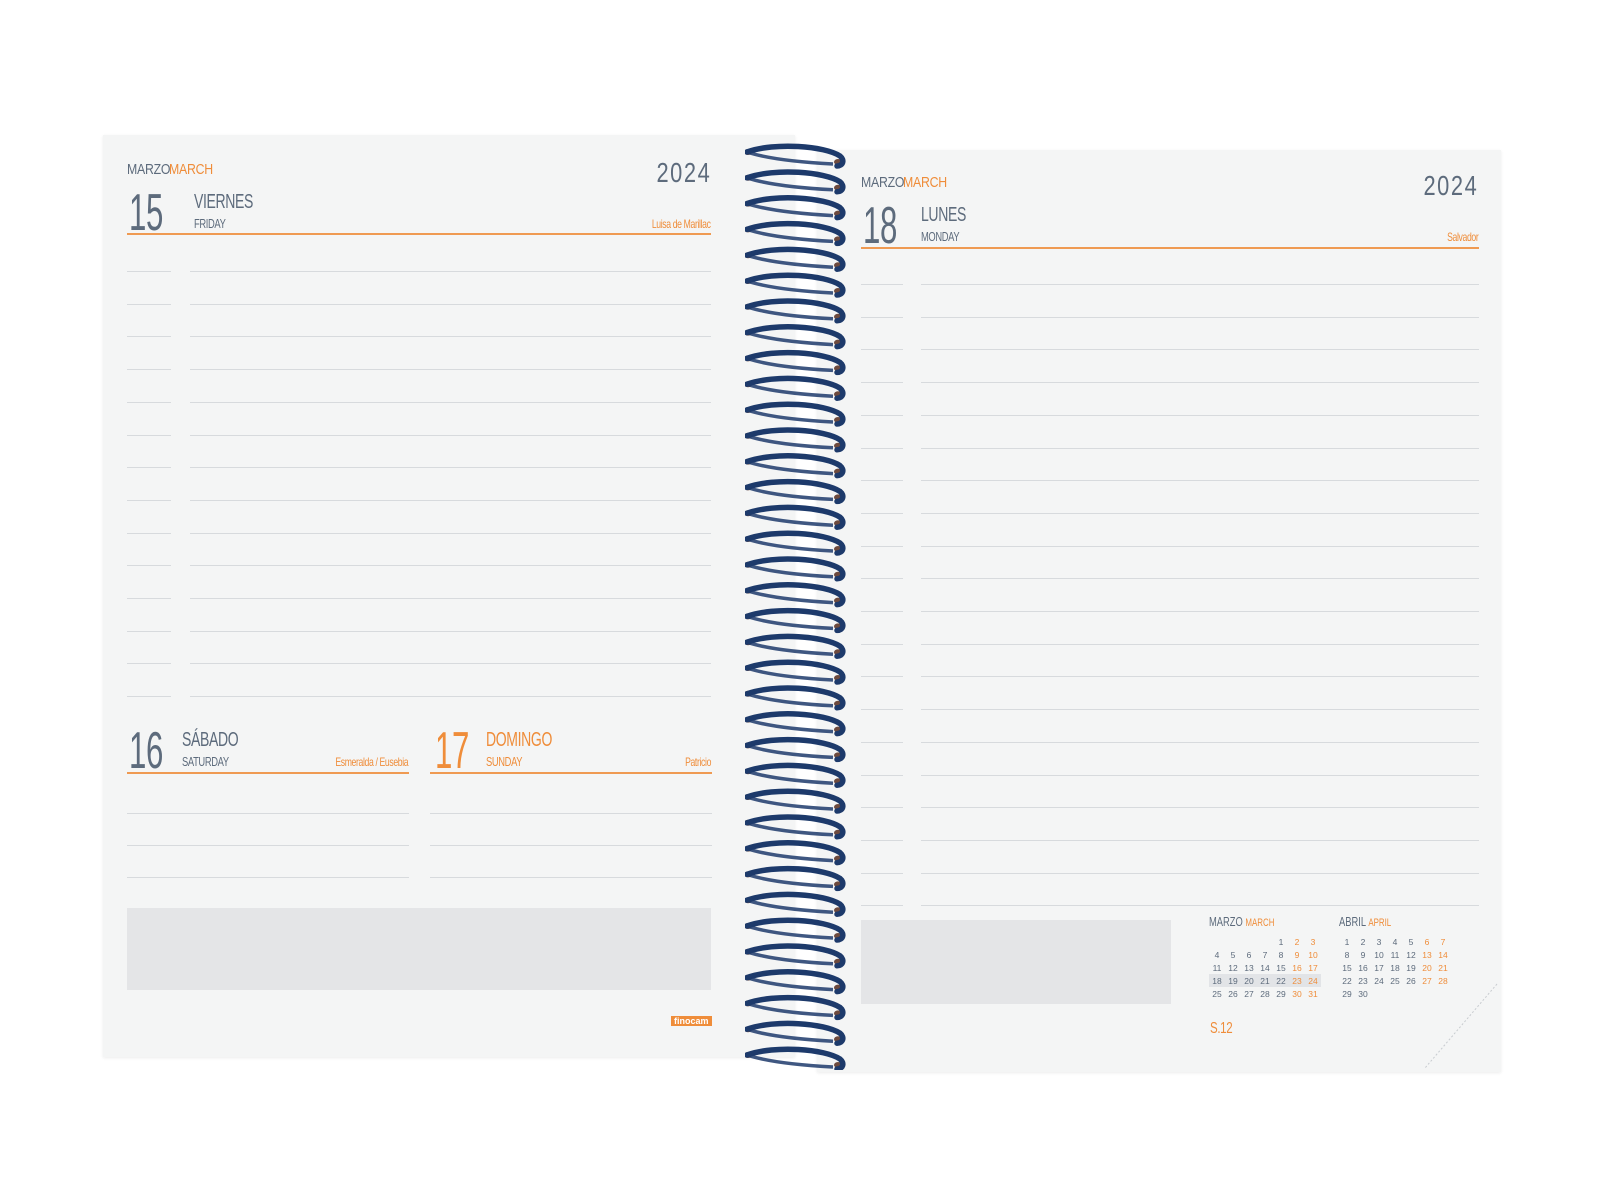 The image size is (1600, 1200). What do you see at coordinates (1233, 954) in the screenshot?
I see `mini-cal-day: 5` at bounding box center [1233, 954].